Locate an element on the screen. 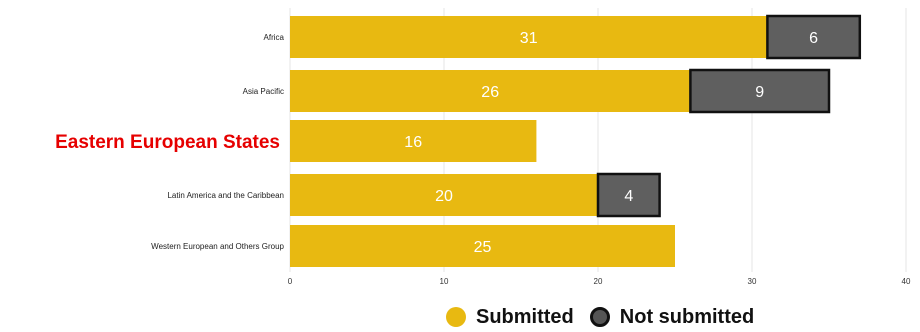 The image size is (920, 332). legend-swatch-not-submitted is located at coordinates (599, 317).